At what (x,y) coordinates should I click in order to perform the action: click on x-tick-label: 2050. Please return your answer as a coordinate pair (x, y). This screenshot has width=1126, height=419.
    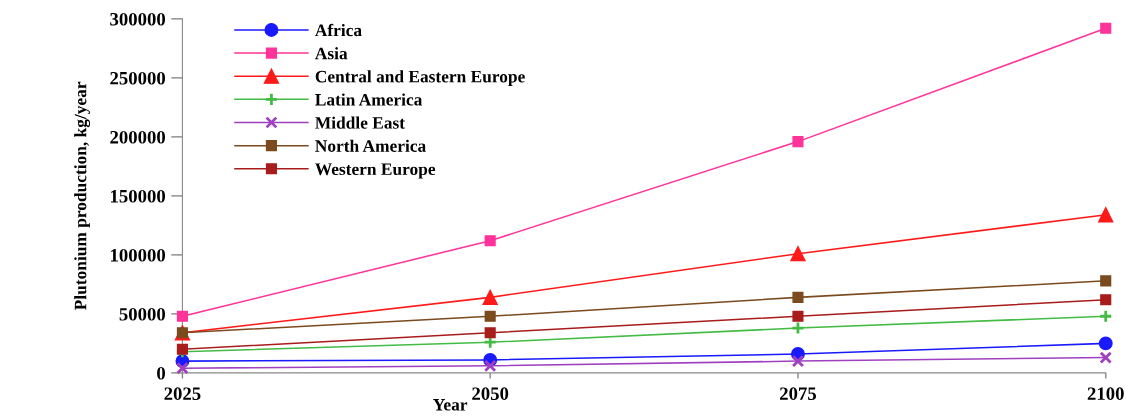
    Looking at the image, I should click on (490, 393).